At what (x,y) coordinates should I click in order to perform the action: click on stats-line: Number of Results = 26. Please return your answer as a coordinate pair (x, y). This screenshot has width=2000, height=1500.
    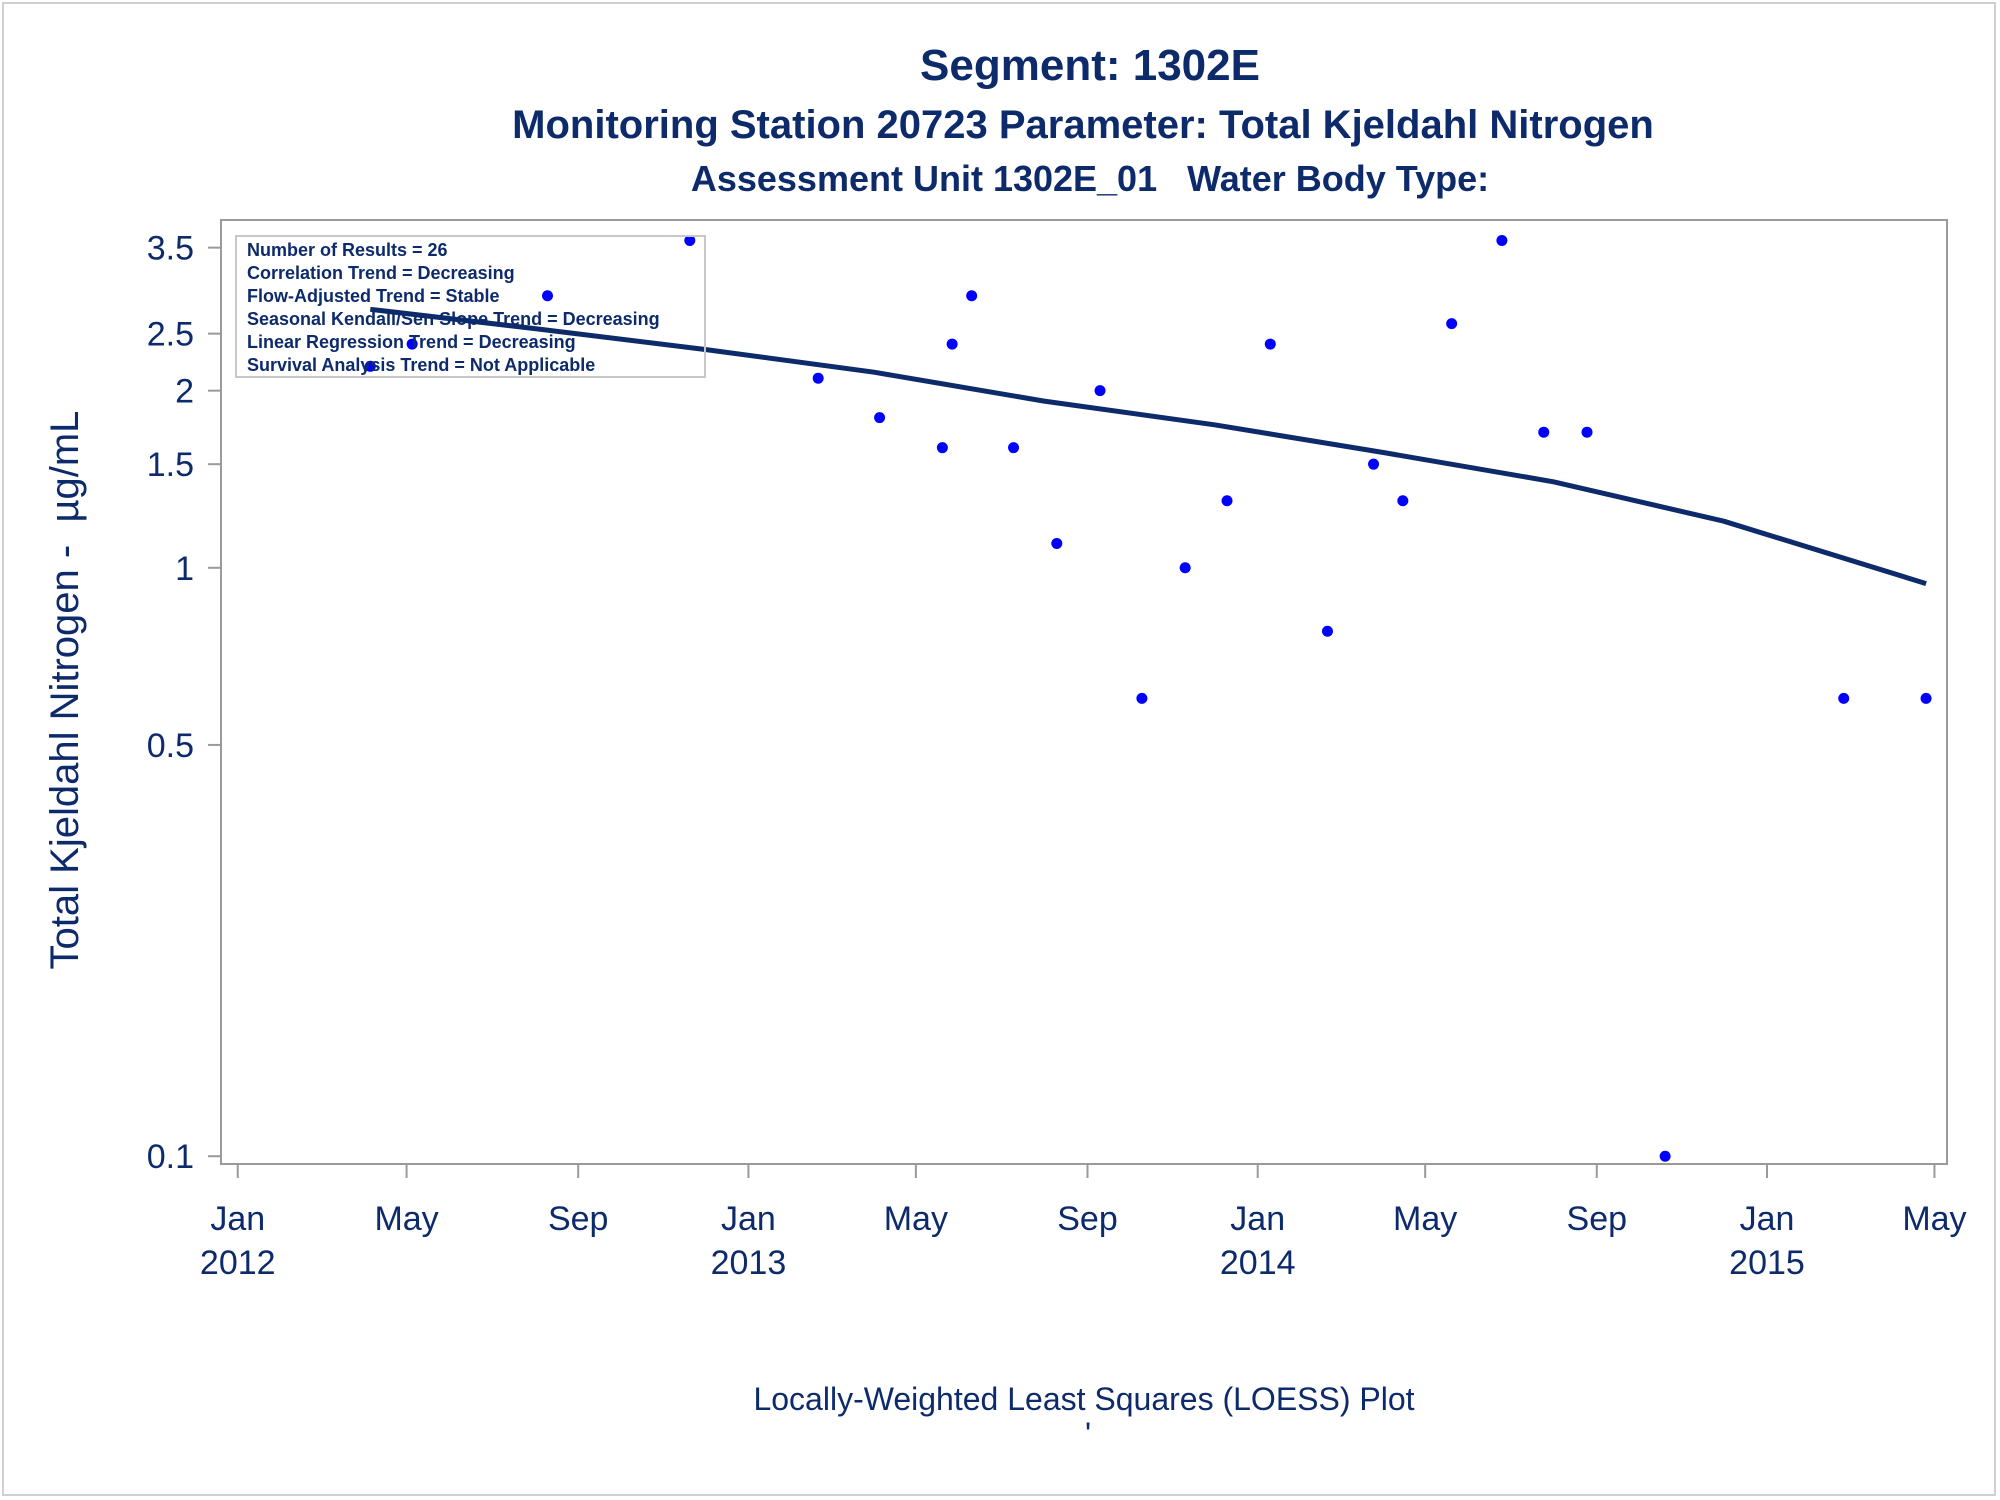
    Looking at the image, I should click on (347, 250).